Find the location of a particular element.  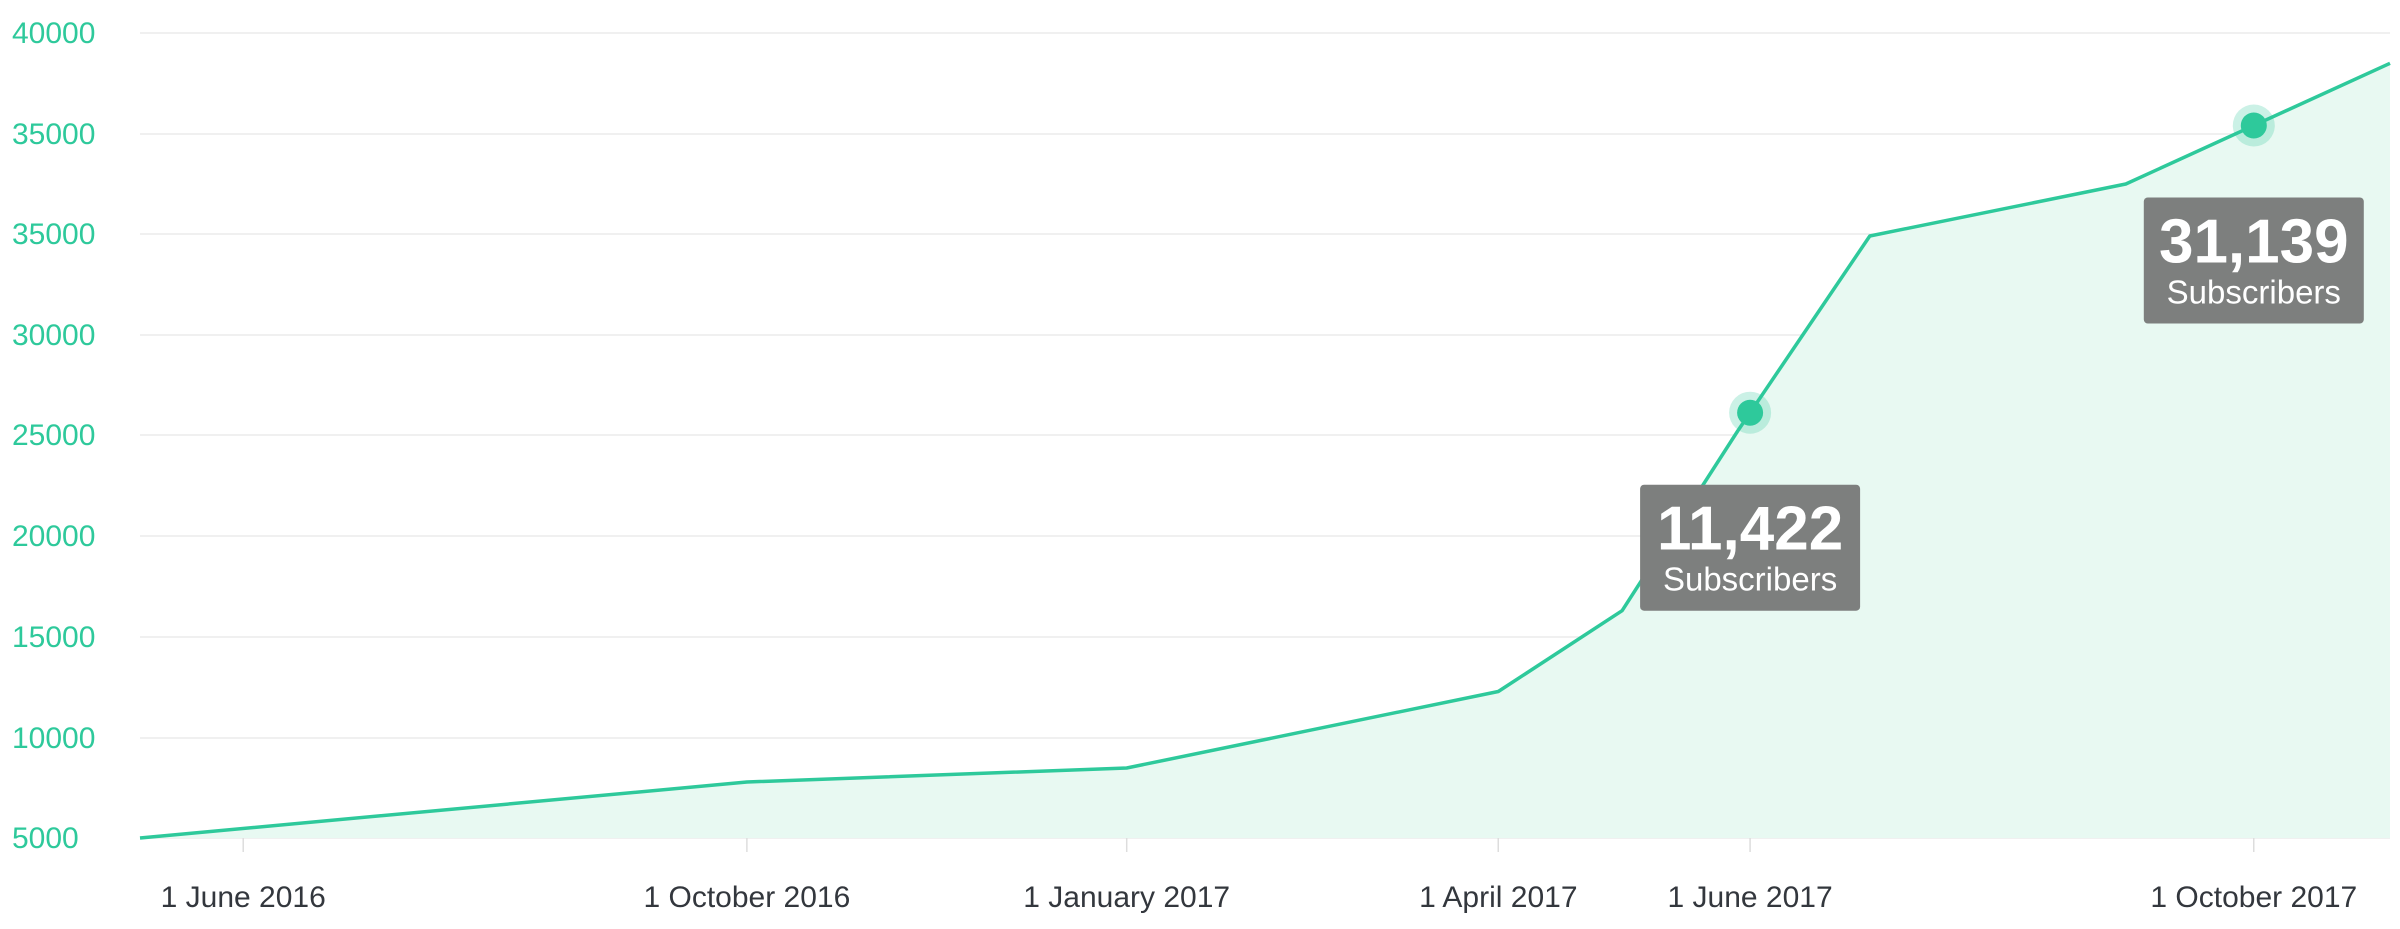

x-tick-label: 1 June 2017 is located at coordinates (1750, 897).